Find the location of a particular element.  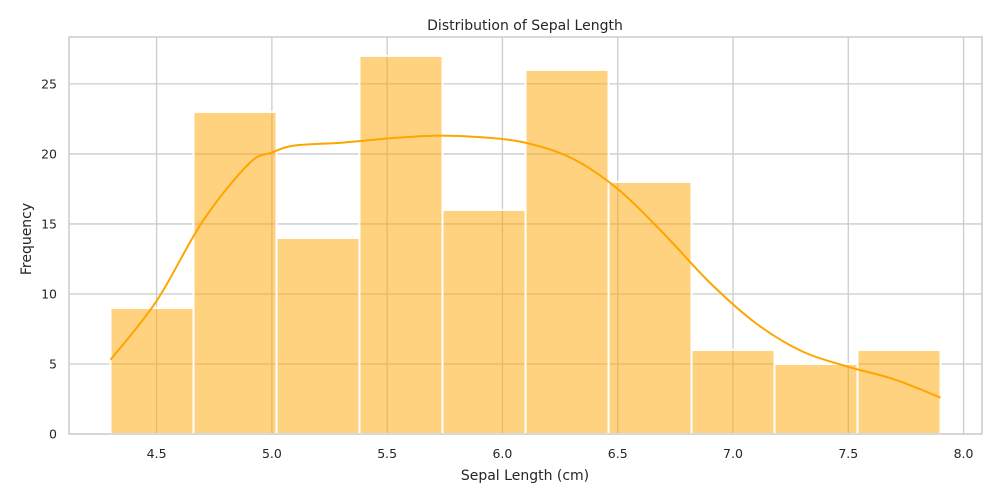

chart-title: Distribution of Sepal Length is located at coordinates (525, 26).